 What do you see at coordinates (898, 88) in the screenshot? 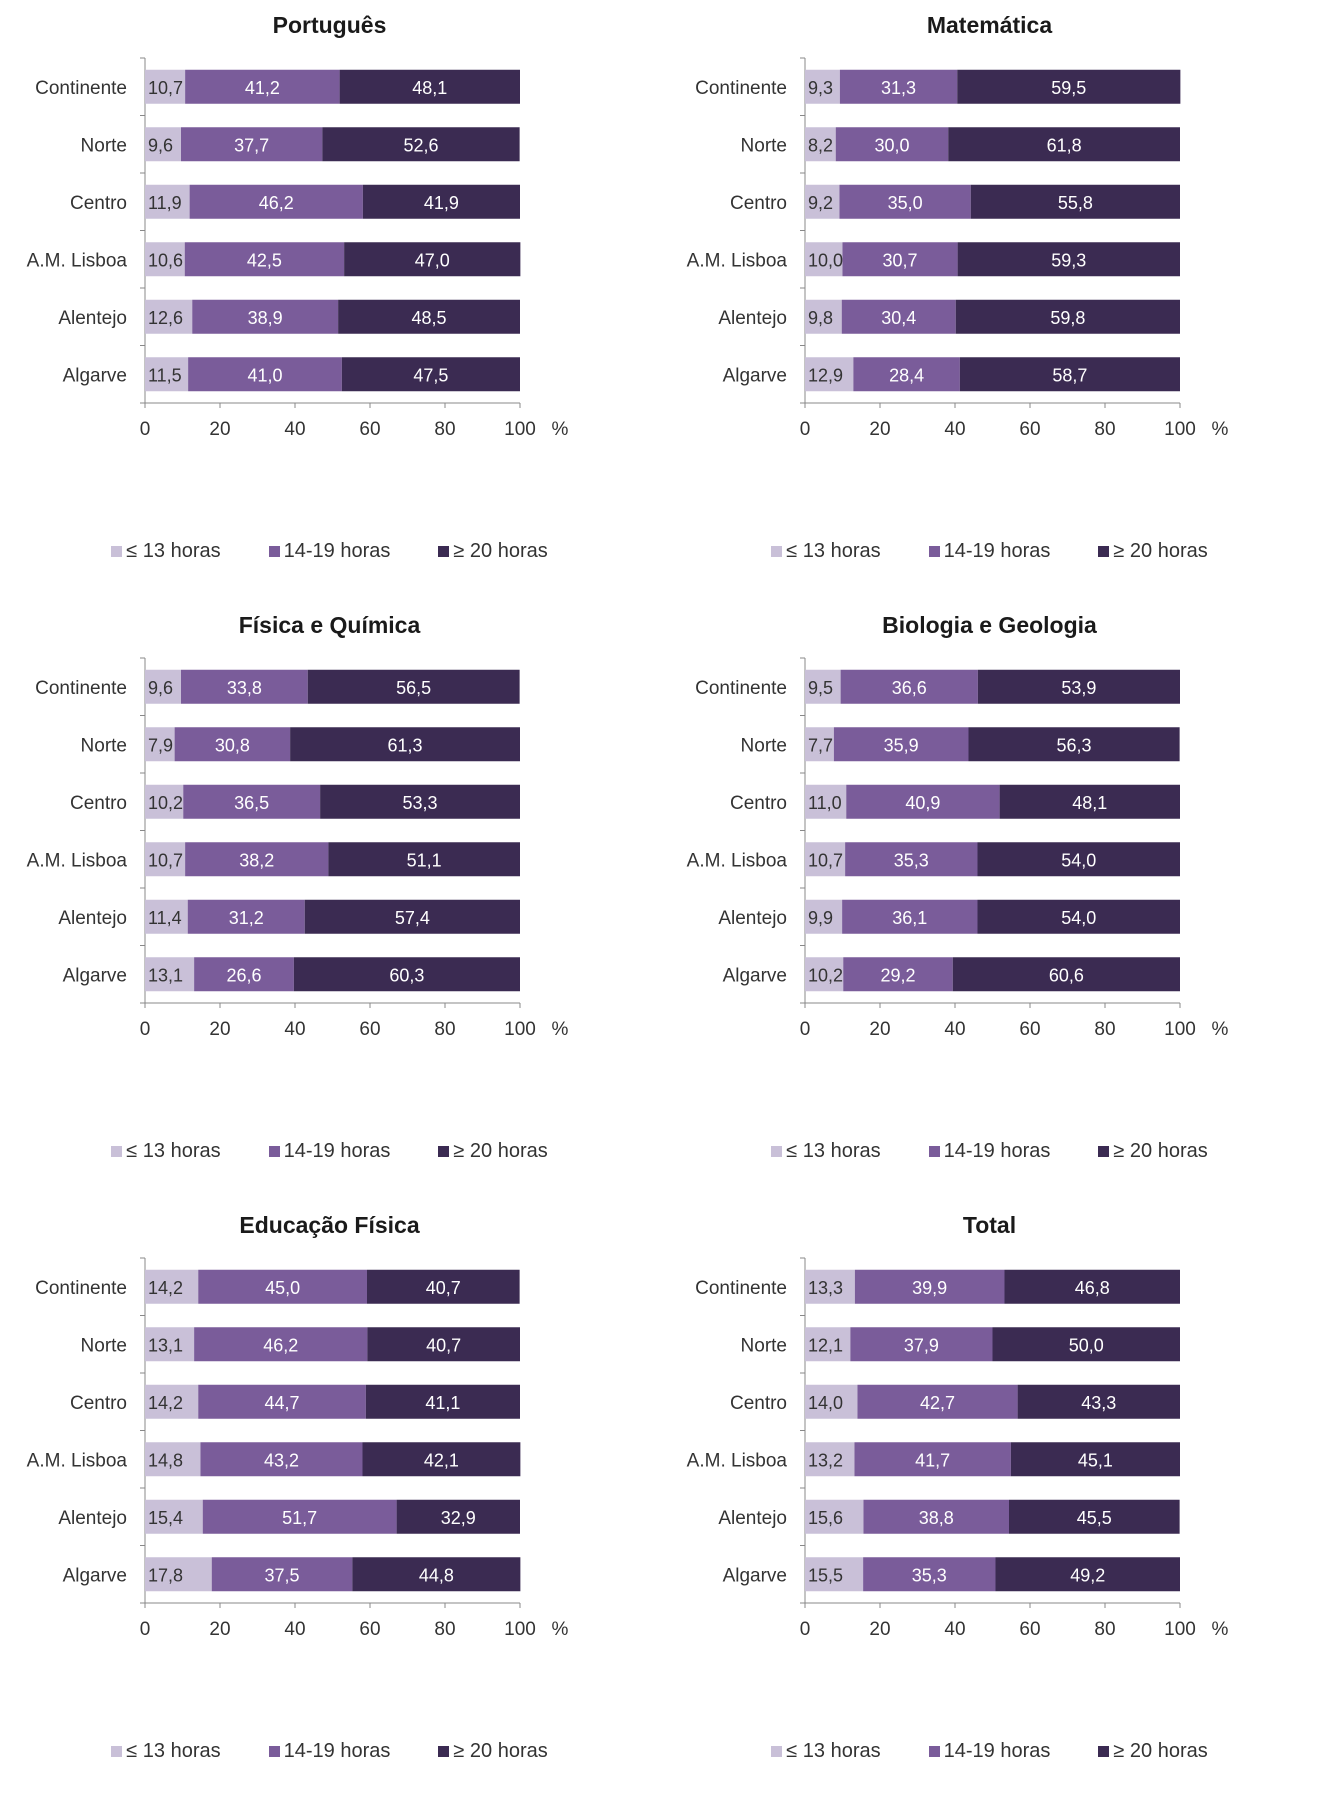
I see `data-label-14-19: 31,3` at bounding box center [898, 88].